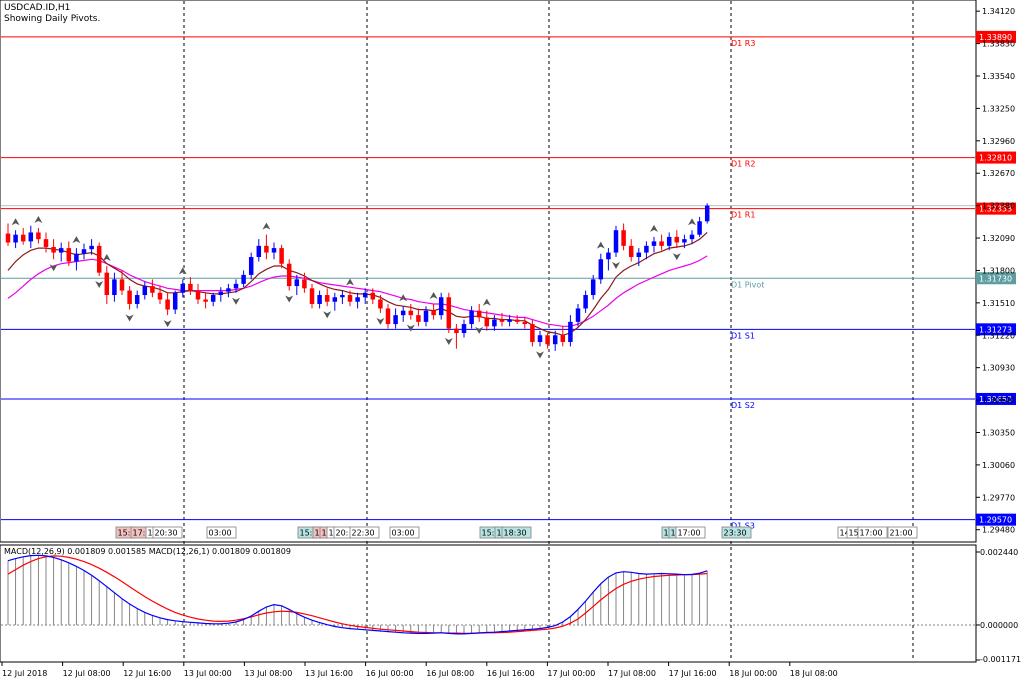 The image size is (1024, 683). I want to click on price-tick-label: 1.32670, so click(998, 173).